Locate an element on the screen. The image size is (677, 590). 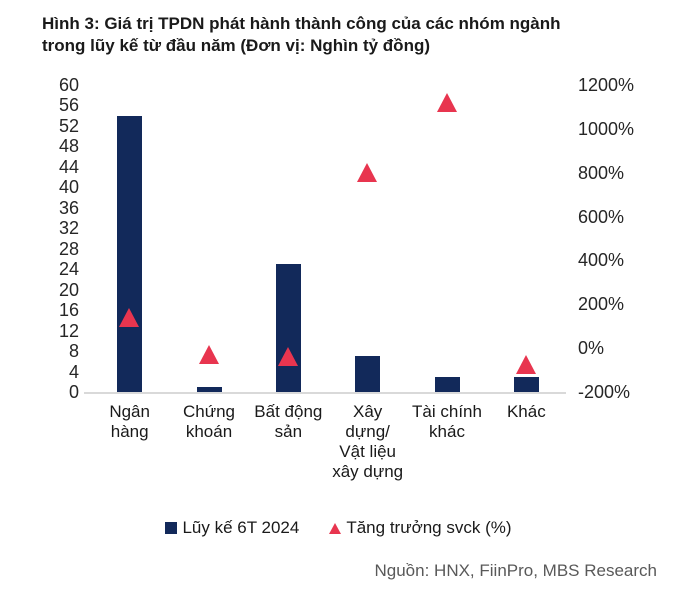
legend-triangle-icon is located at coordinates (335, 528).